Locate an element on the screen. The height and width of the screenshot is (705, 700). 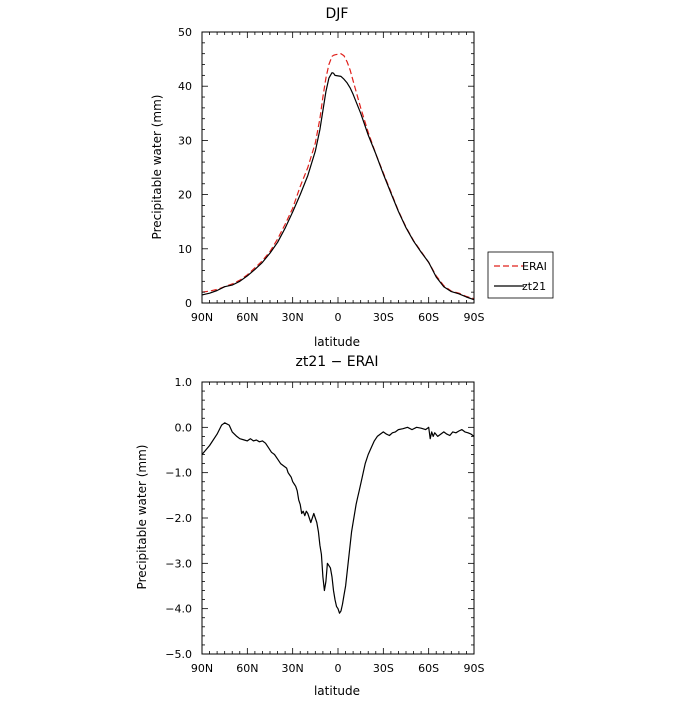
y-tick-label: 40 is located at coordinates (185, 86).